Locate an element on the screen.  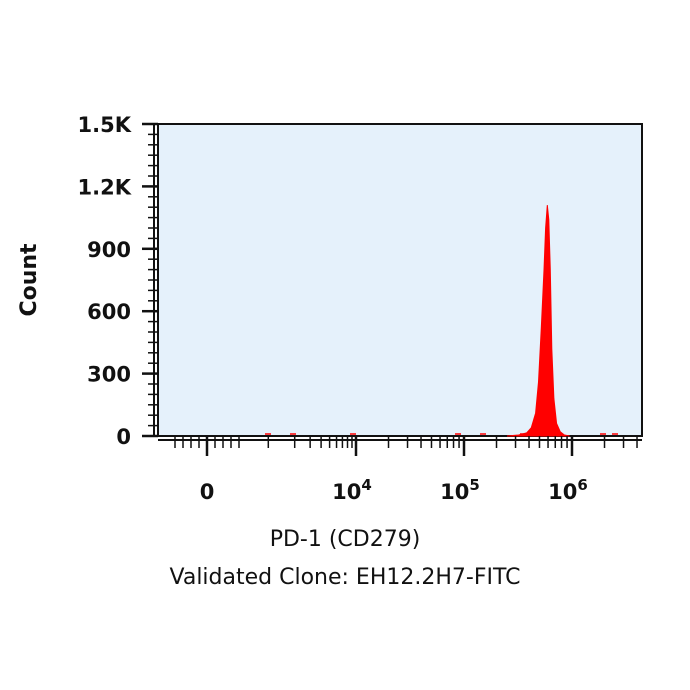
y-tick-label: 1.2K is located at coordinates (105, 187).